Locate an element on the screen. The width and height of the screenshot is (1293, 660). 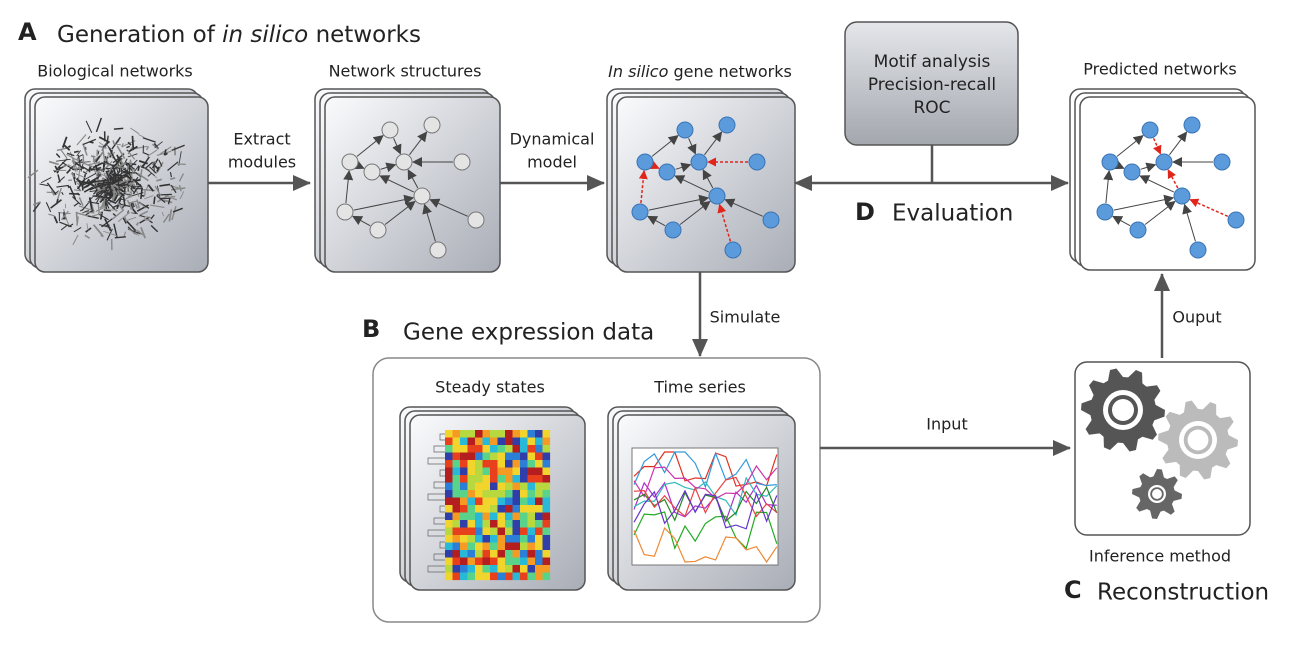
card is located at coordinates (706, 184).